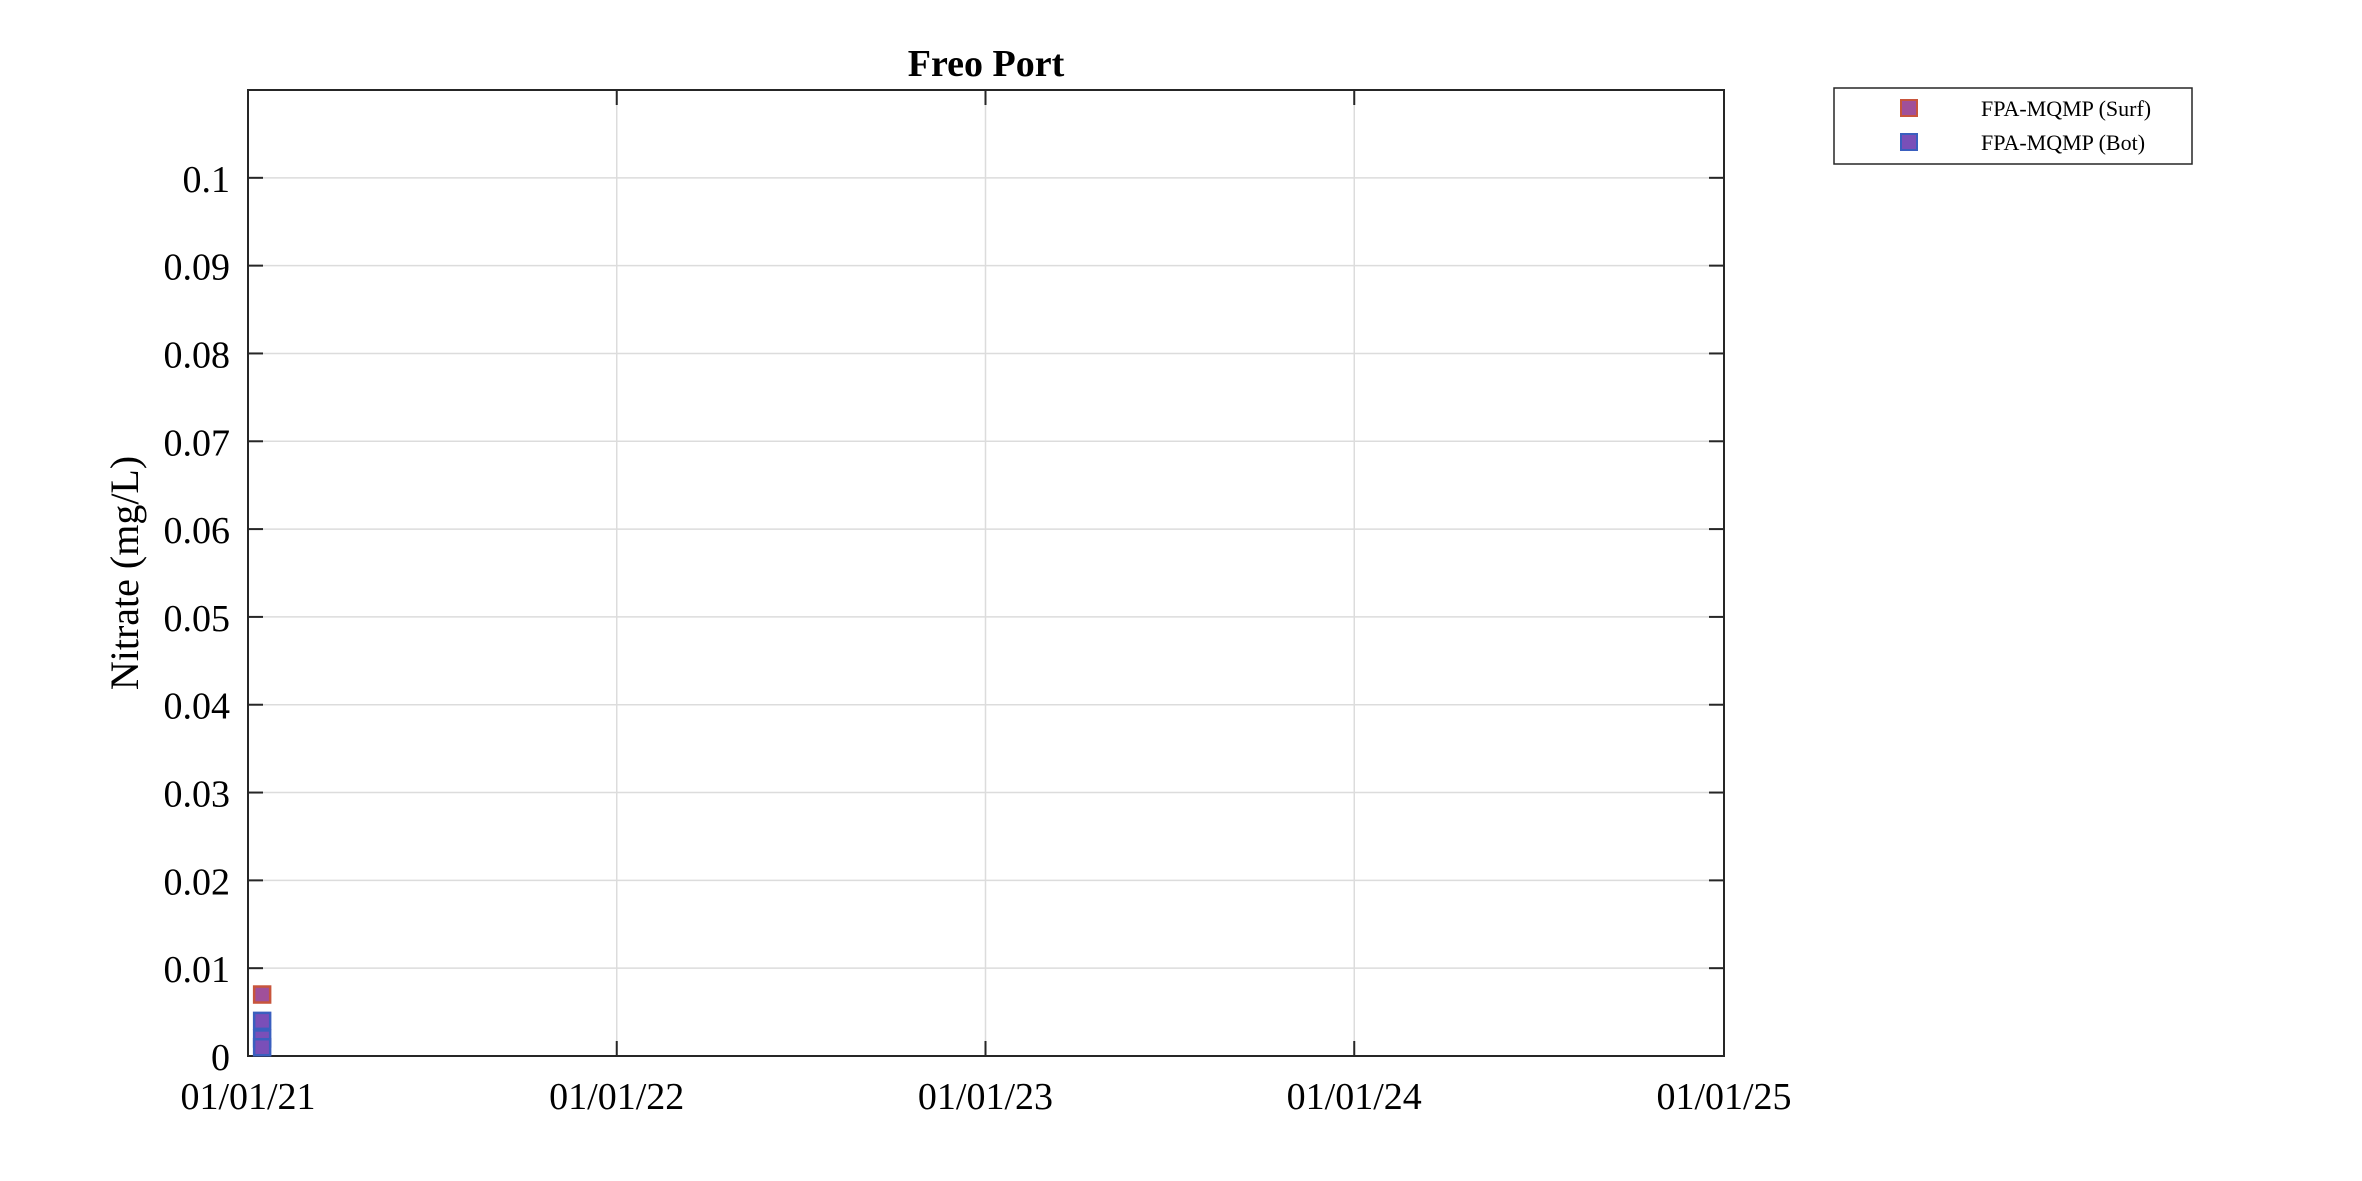 The image size is (2362, 1181). I want to click on x-tick-labels: 01/01/21 01/01/22 01/01/23 01/01/24 01/01/25, so click(985, 1097).